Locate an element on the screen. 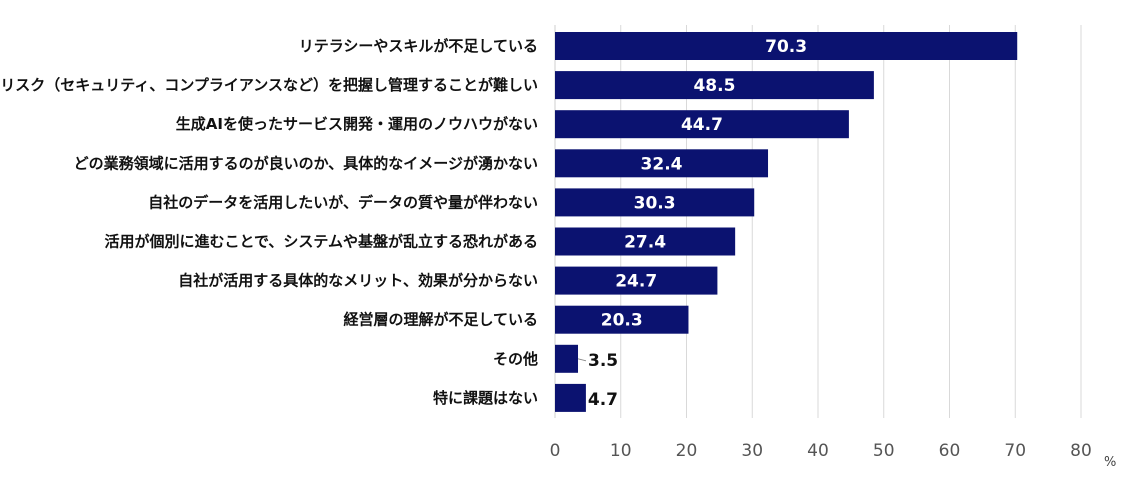 This screenshot has height=480, width=1142. x-tick-label: 50 is located at coordinates (884, 451).